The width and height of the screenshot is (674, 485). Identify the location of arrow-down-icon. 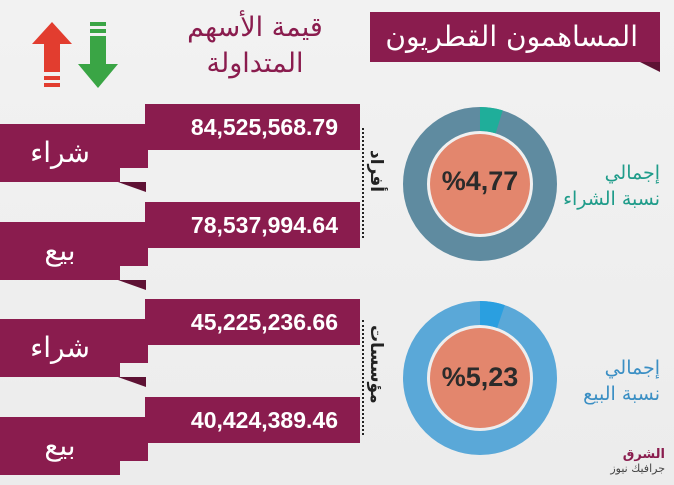
(98, 55).